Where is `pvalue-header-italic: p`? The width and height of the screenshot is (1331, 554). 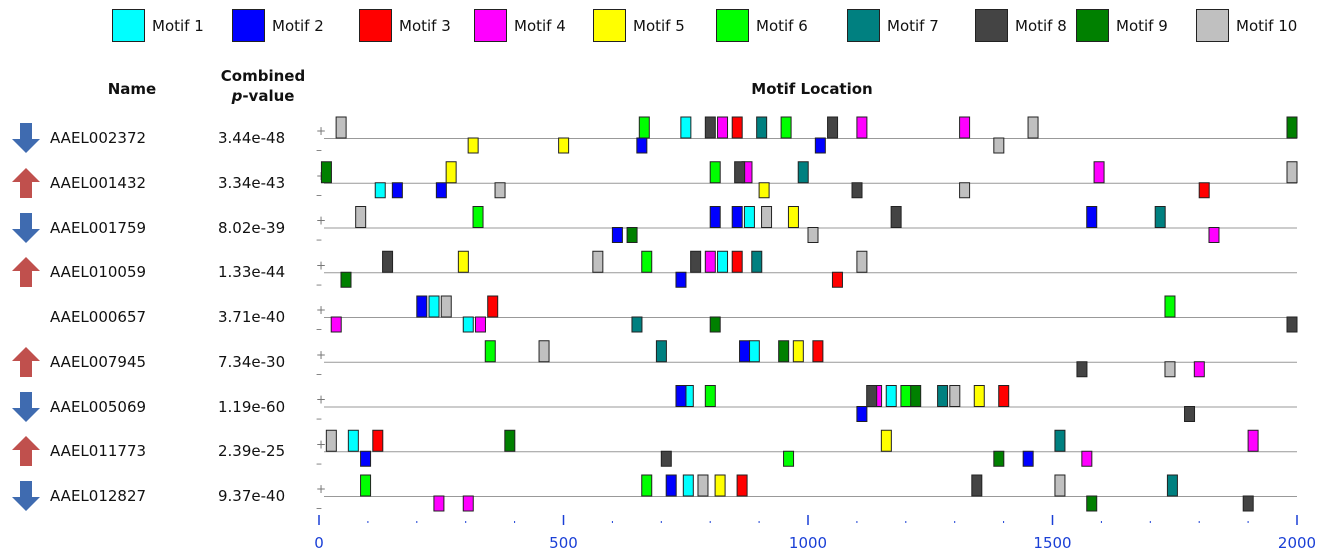 pvalue-header-italic: p is located at coordinates (237, 96).